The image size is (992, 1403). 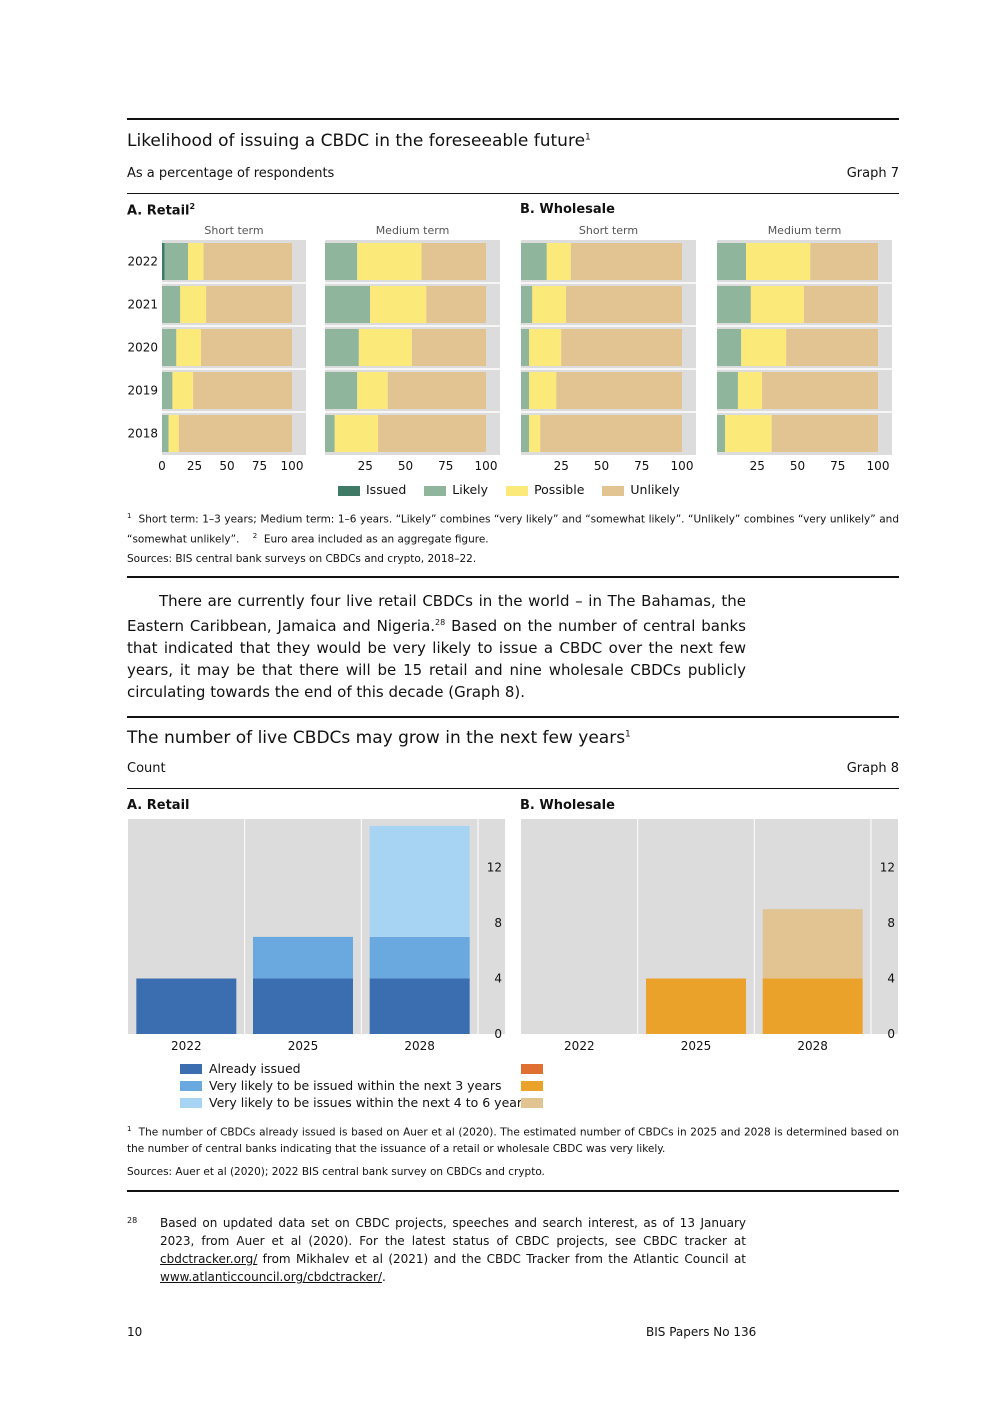 I want to click on graph8-panel-b-title: B. Wholesale, so click(x=567, y=805).